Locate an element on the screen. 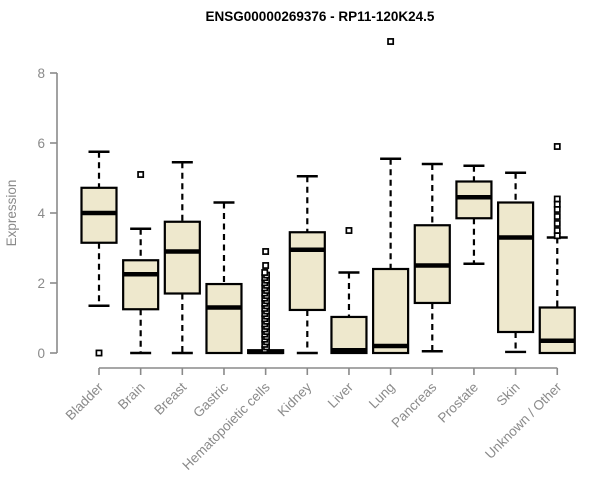  box-group-liver is located at coordinates (349, 291).